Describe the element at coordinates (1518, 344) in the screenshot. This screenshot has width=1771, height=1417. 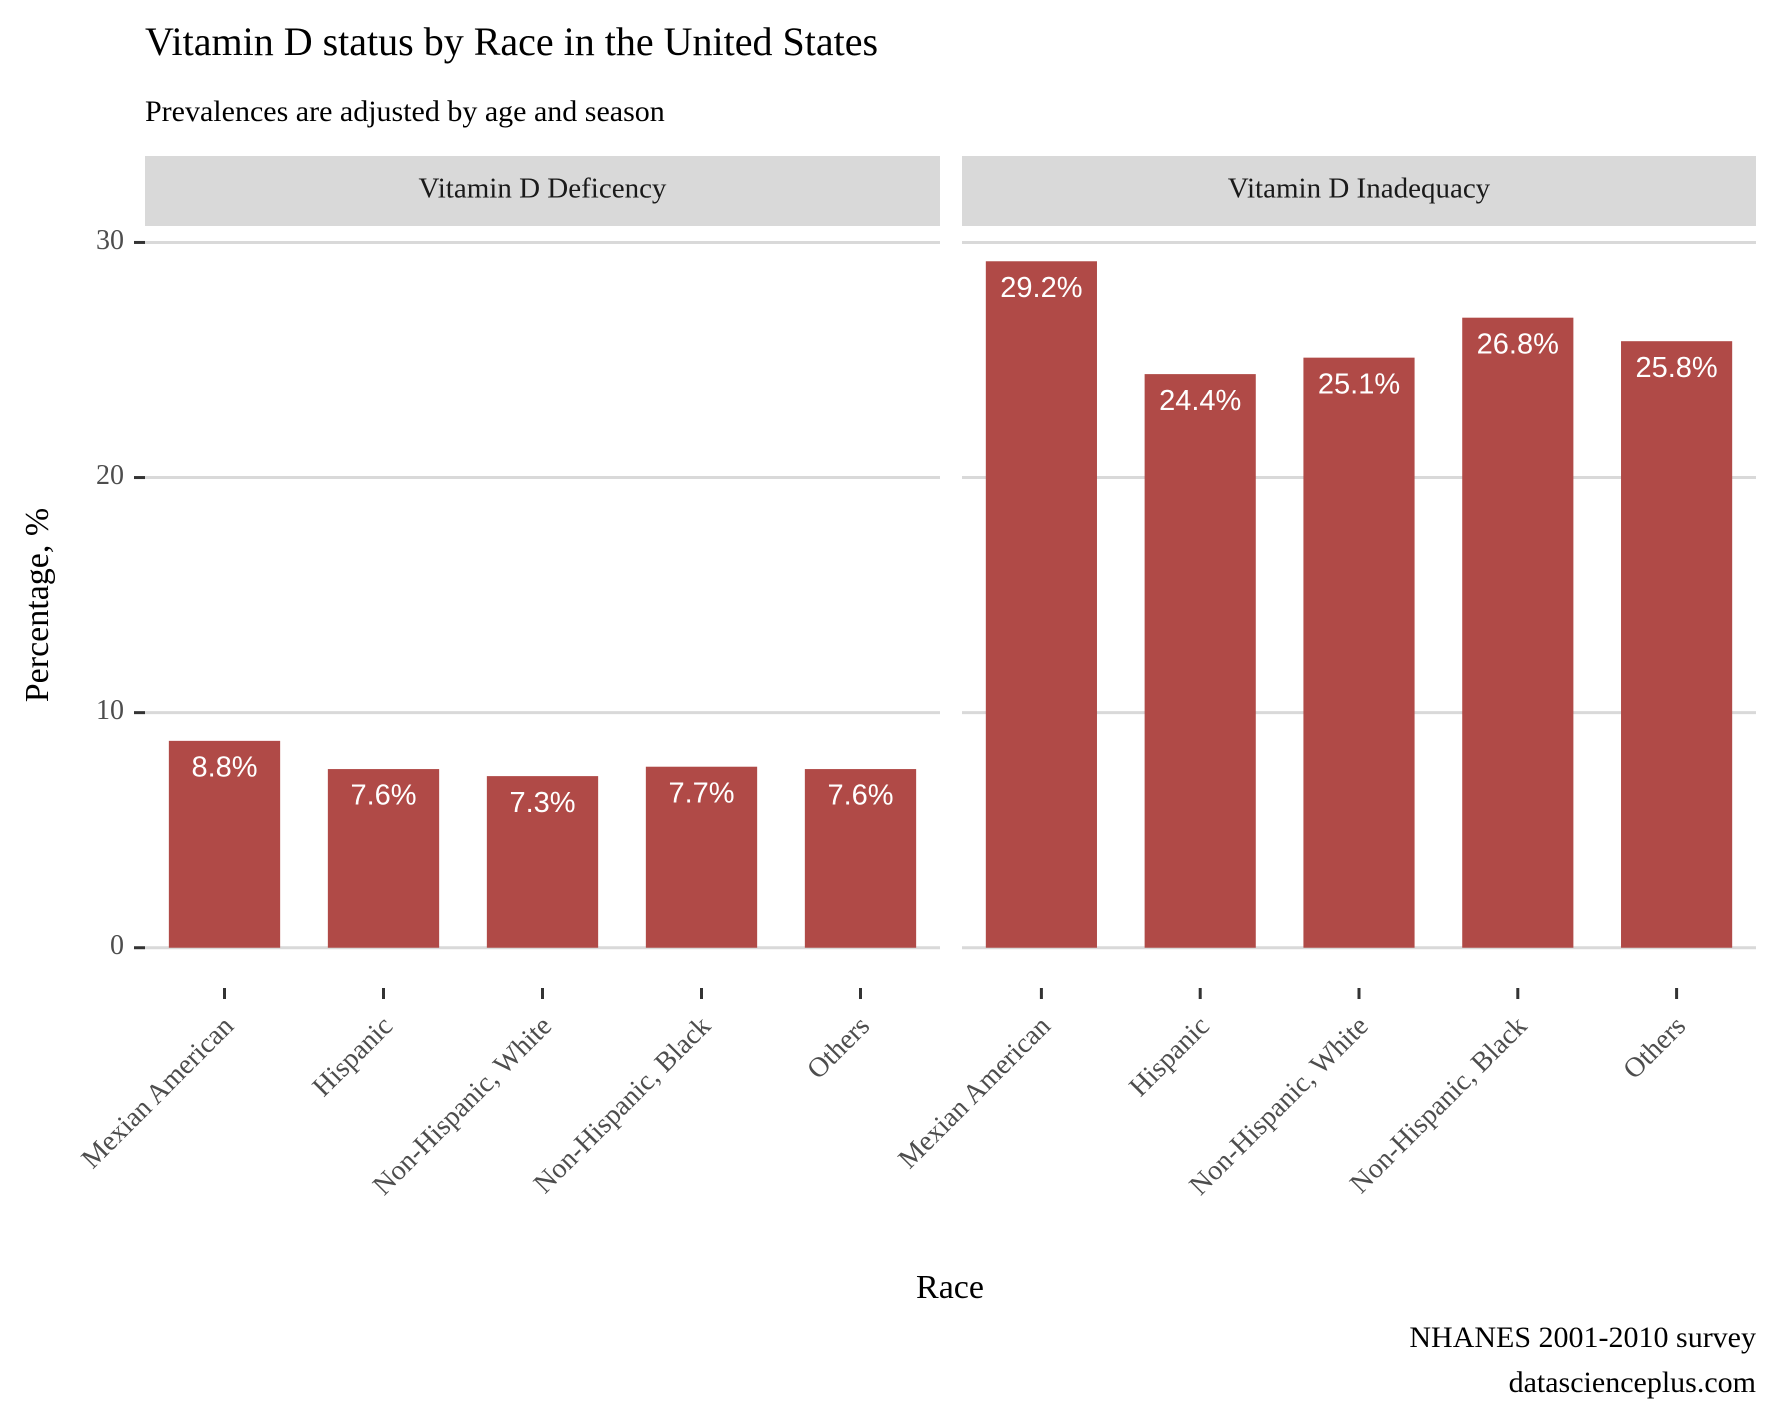
I see `data-label: 26.8%` at that location.